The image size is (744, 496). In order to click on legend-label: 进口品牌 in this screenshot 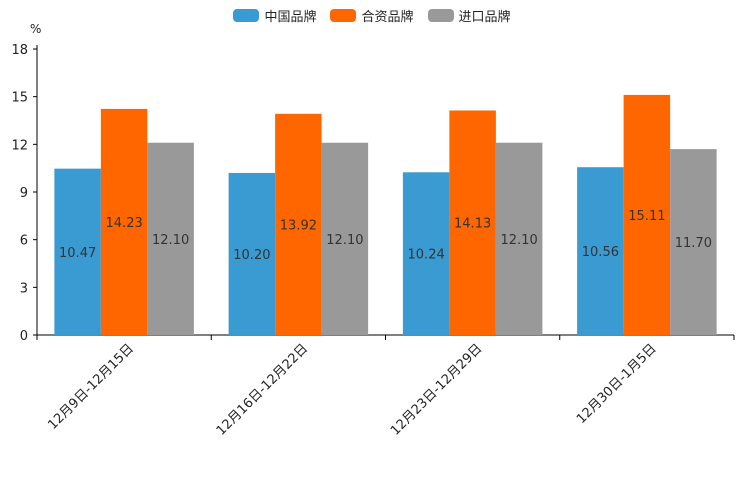, I will do `click(484, 17)`.